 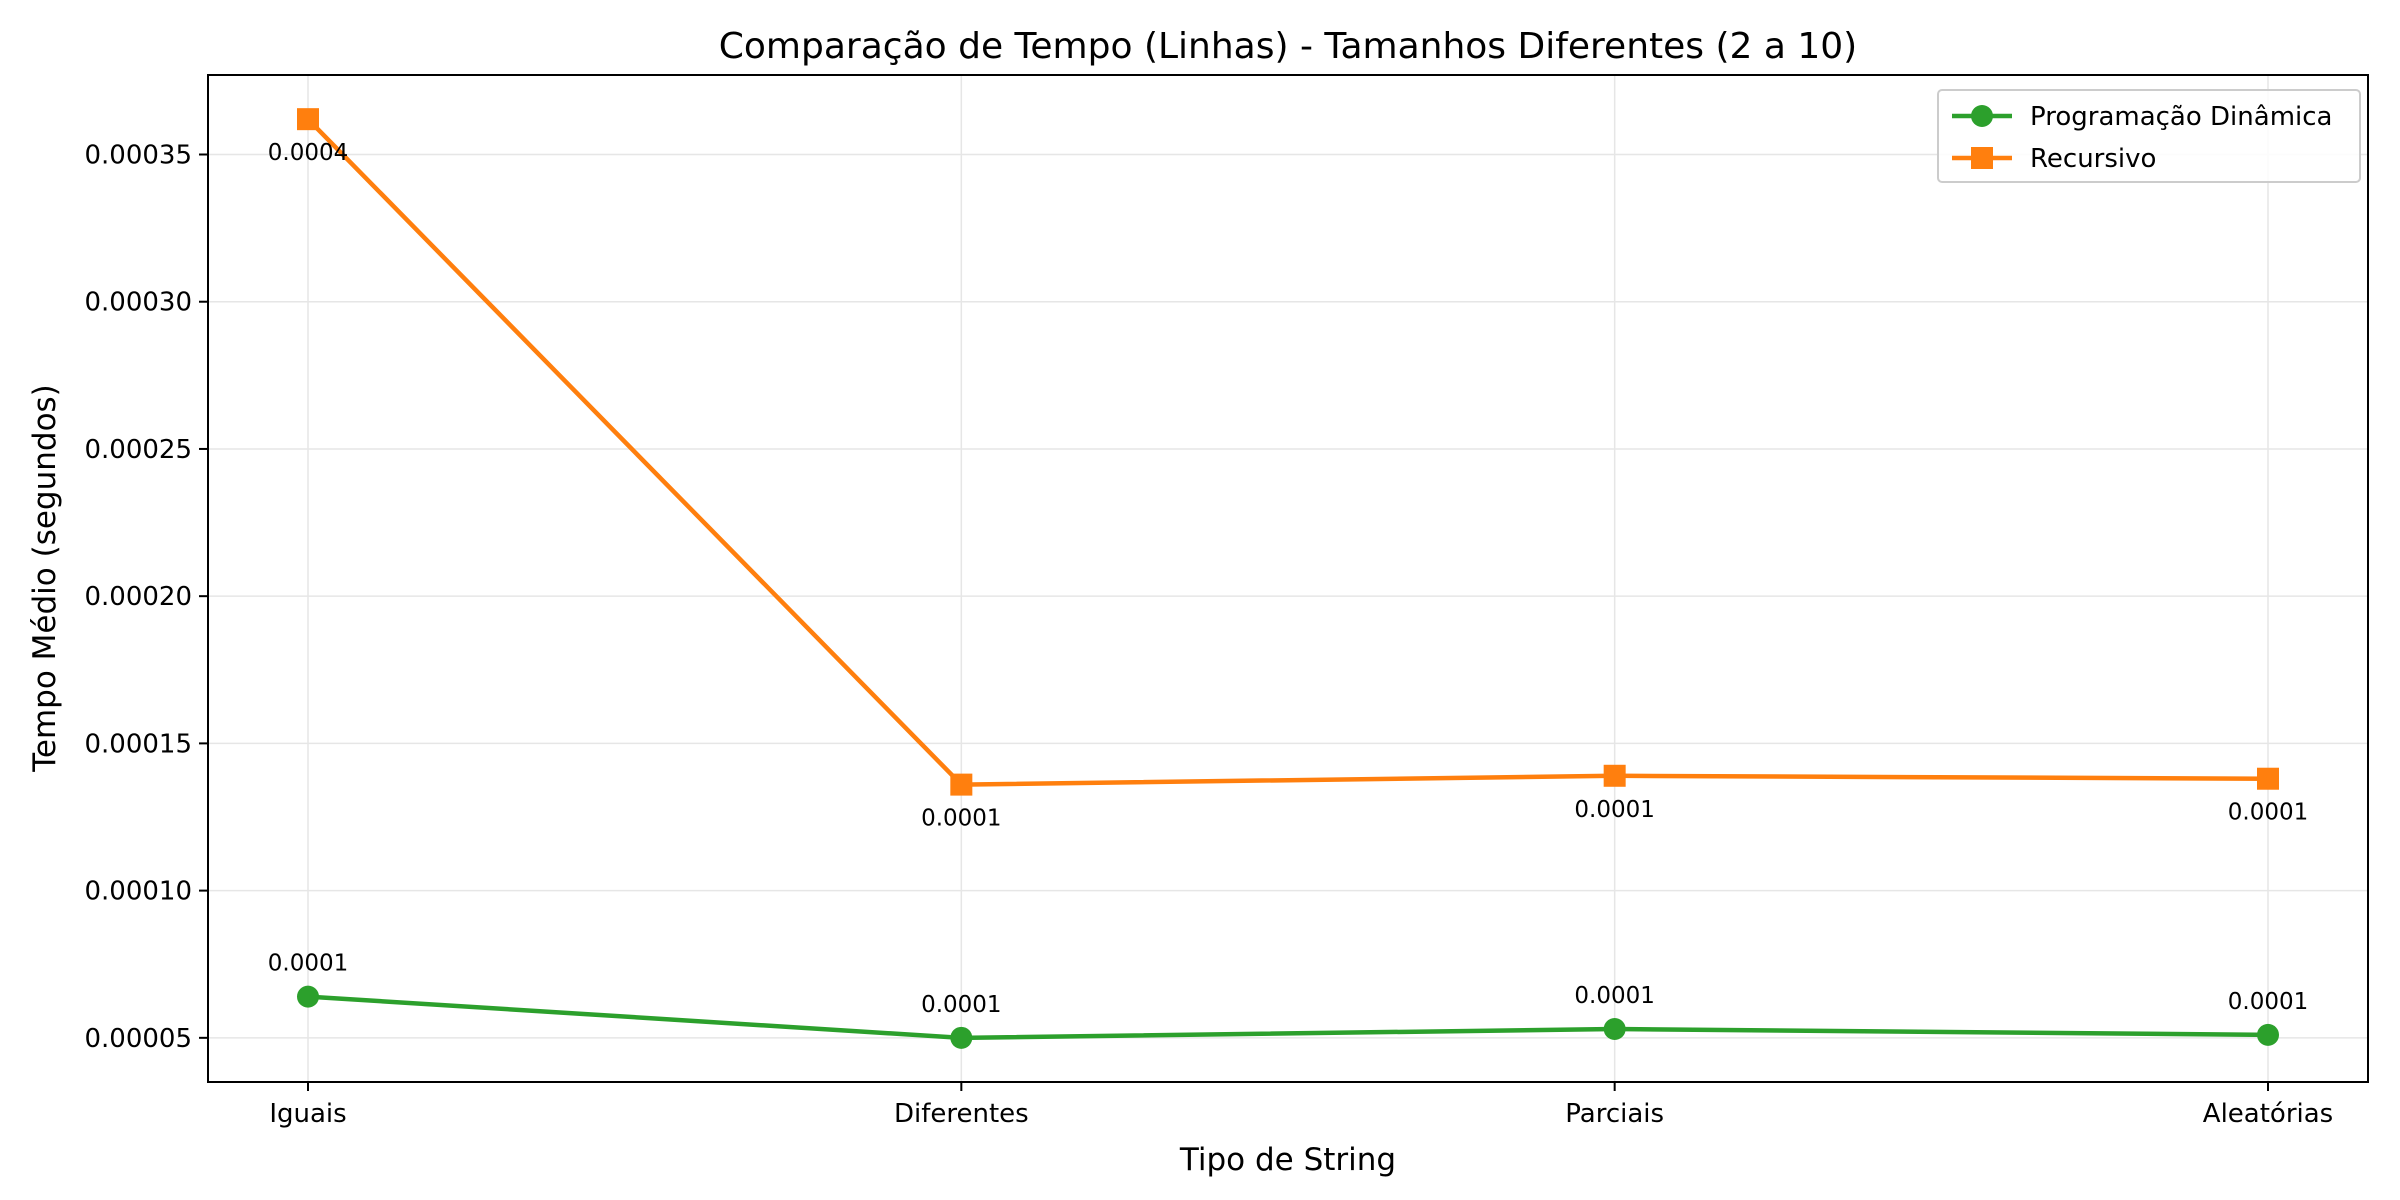 What do you see at coordinates (2093, 159) in the screenshot?
I see `legend-label: Recursivo` at bounding box center [2093, 159].